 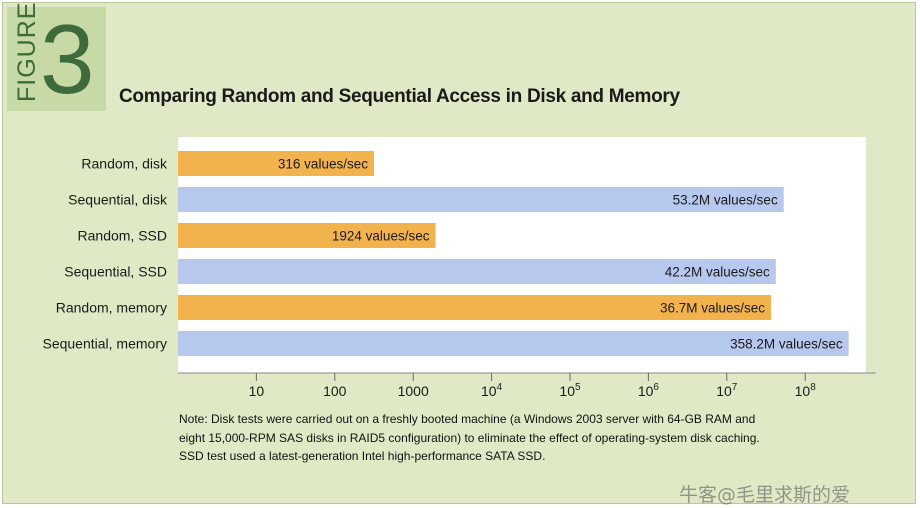 What do you see at coordinates (492, 390) in the screenshot?
I see `x-tick-label: 10⁴` at bounding box center [492, 390].